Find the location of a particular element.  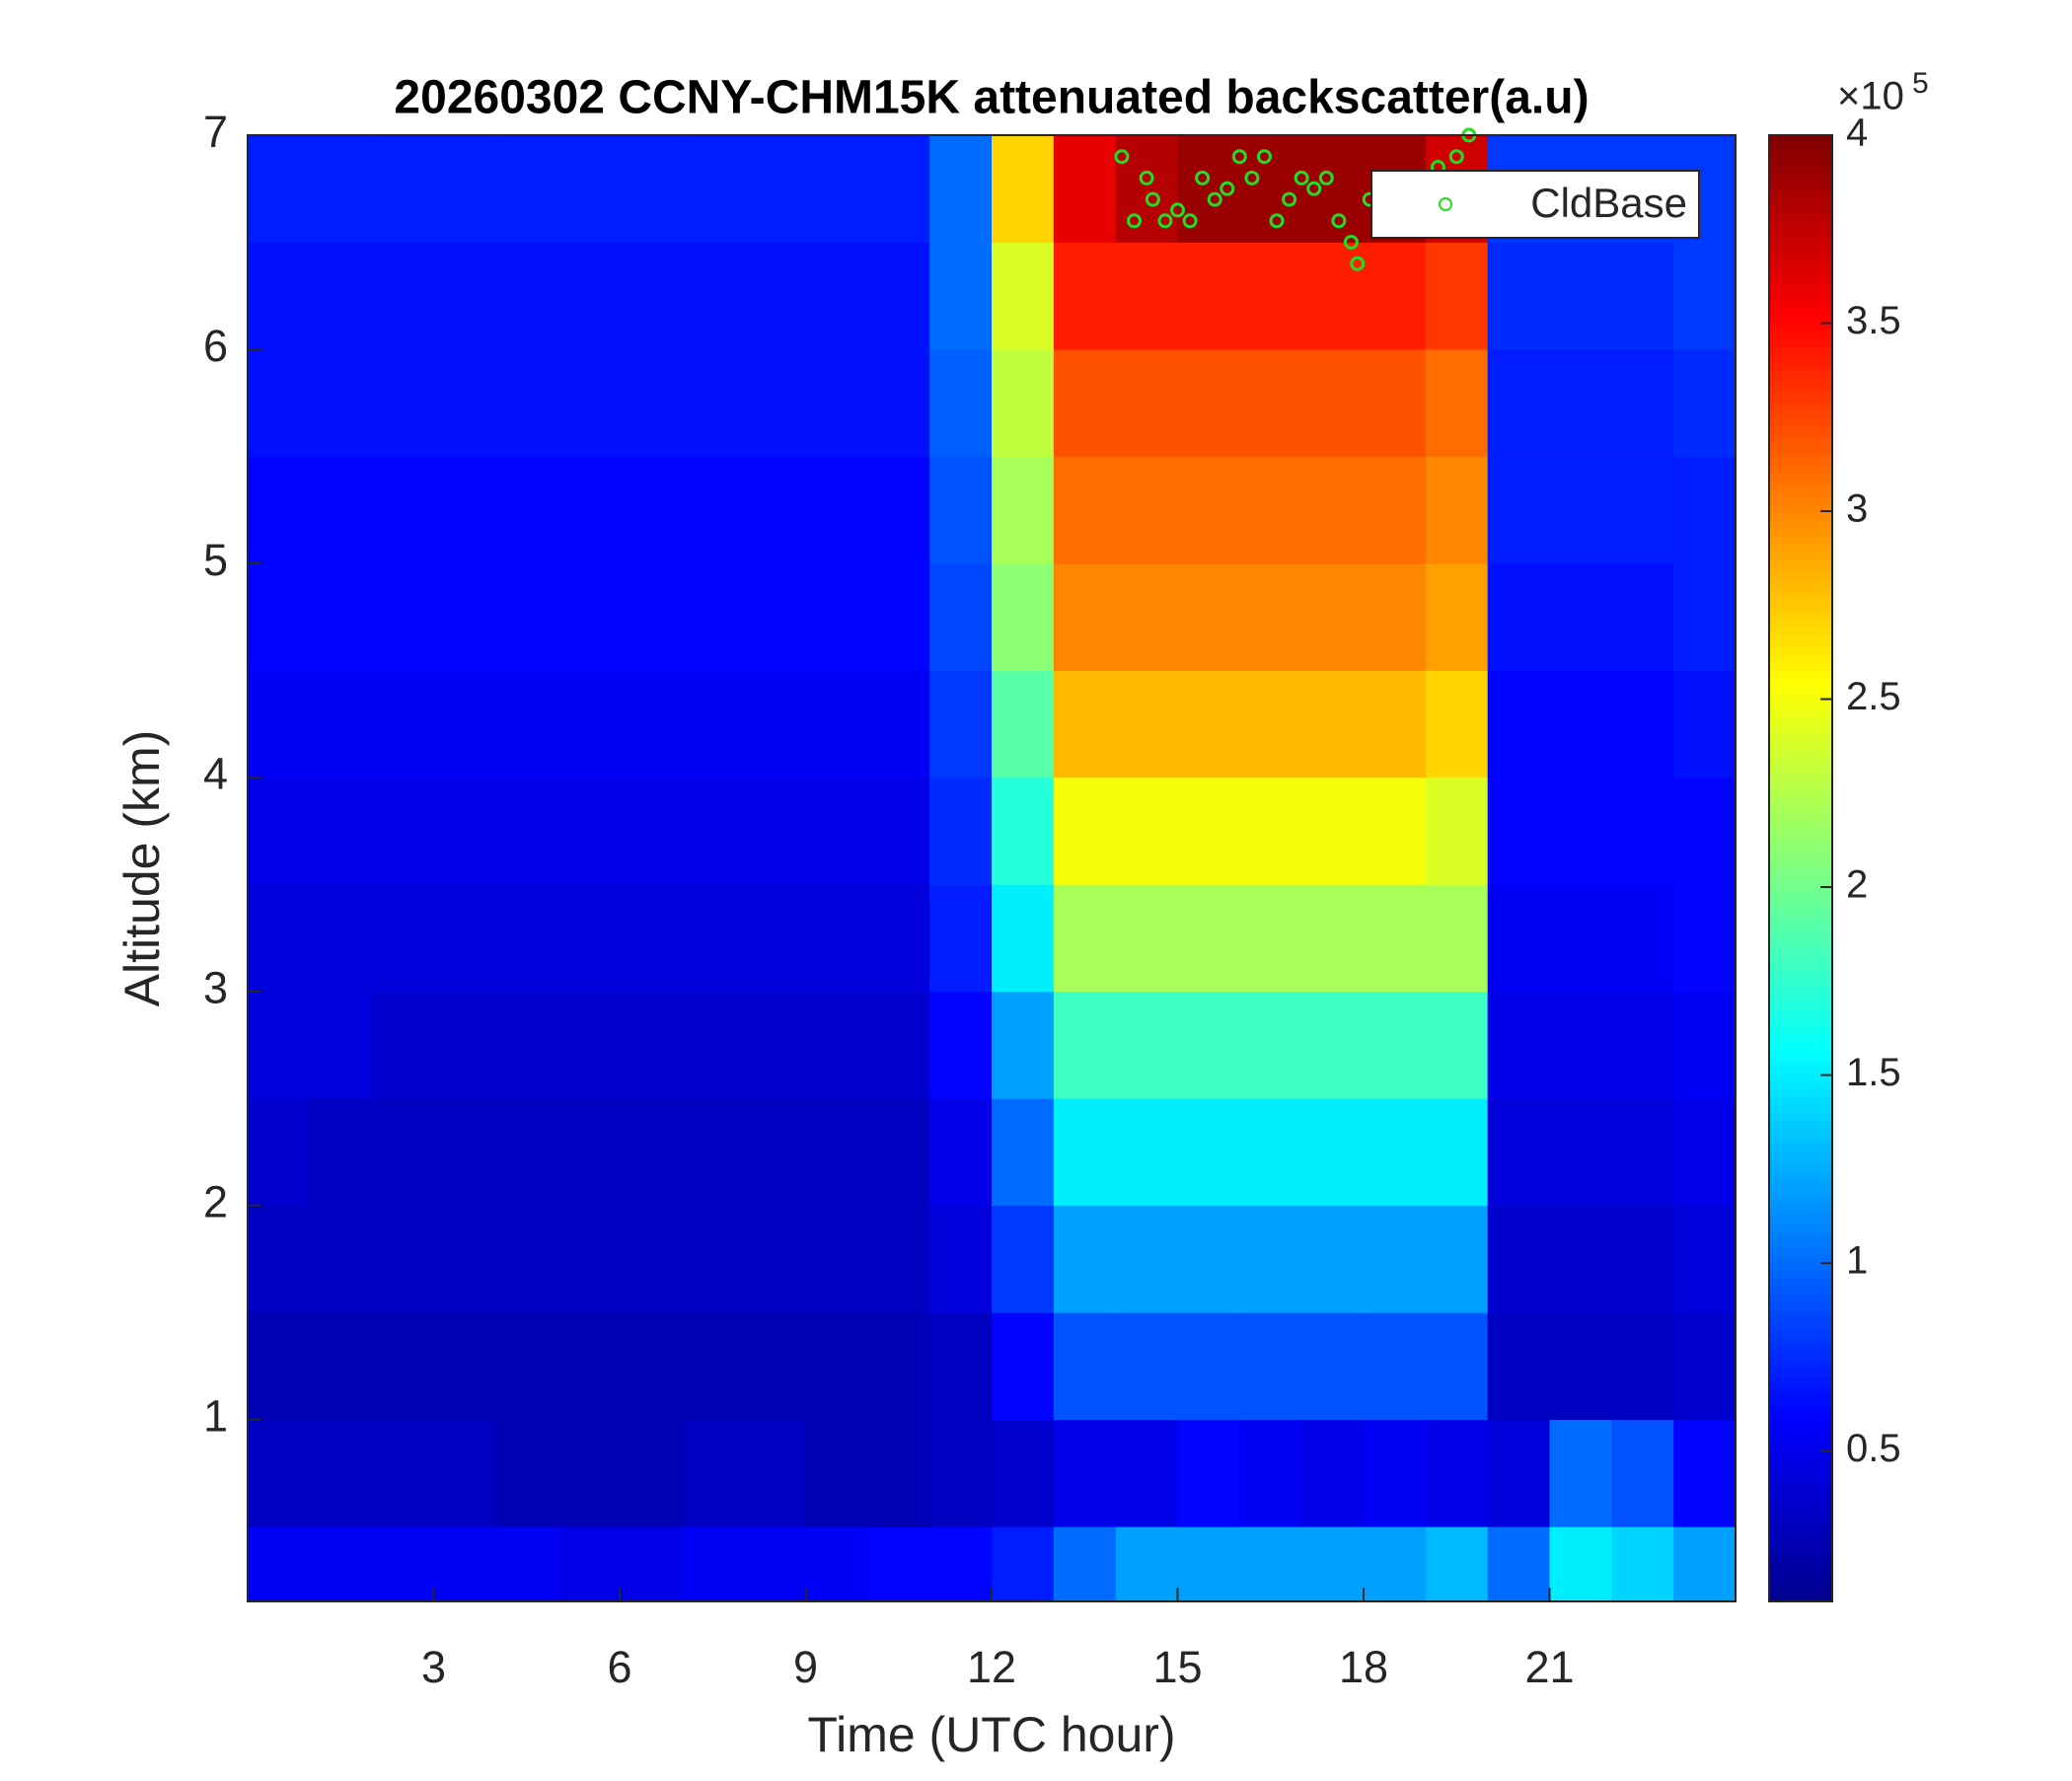

legend-marker is located at coordinates (1446, 204).